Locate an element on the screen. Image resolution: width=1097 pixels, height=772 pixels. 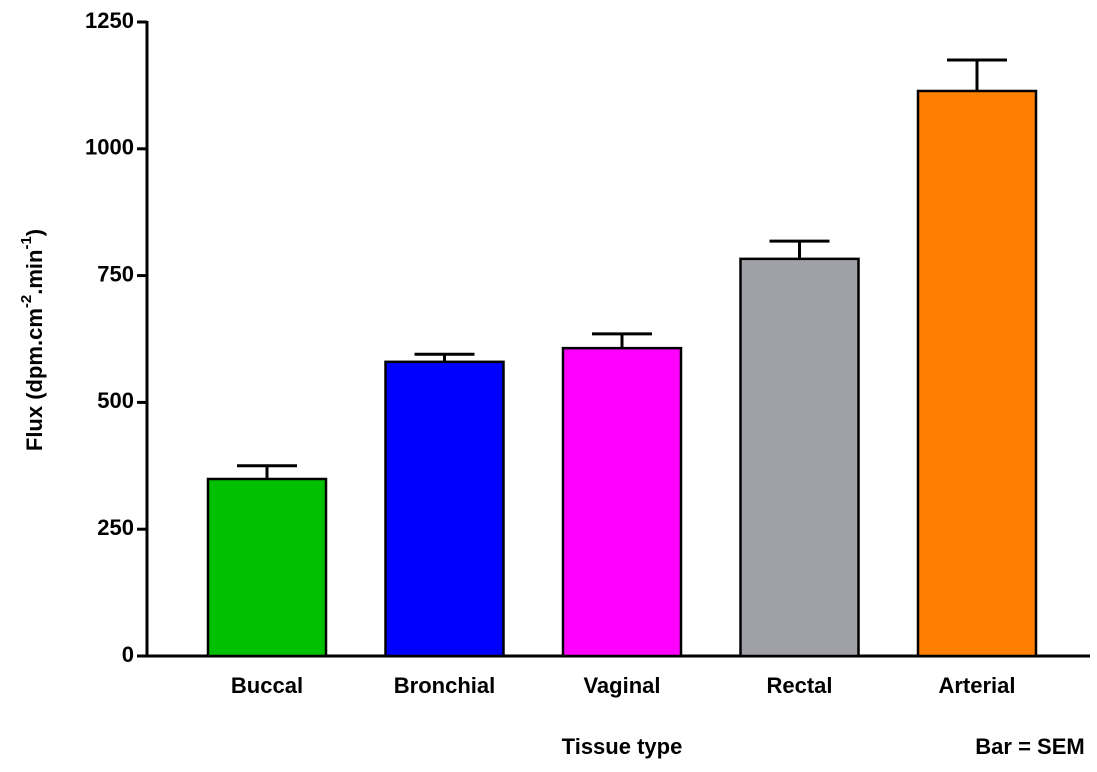
y-tick-label: 500 is located at coordinates (115, 400).